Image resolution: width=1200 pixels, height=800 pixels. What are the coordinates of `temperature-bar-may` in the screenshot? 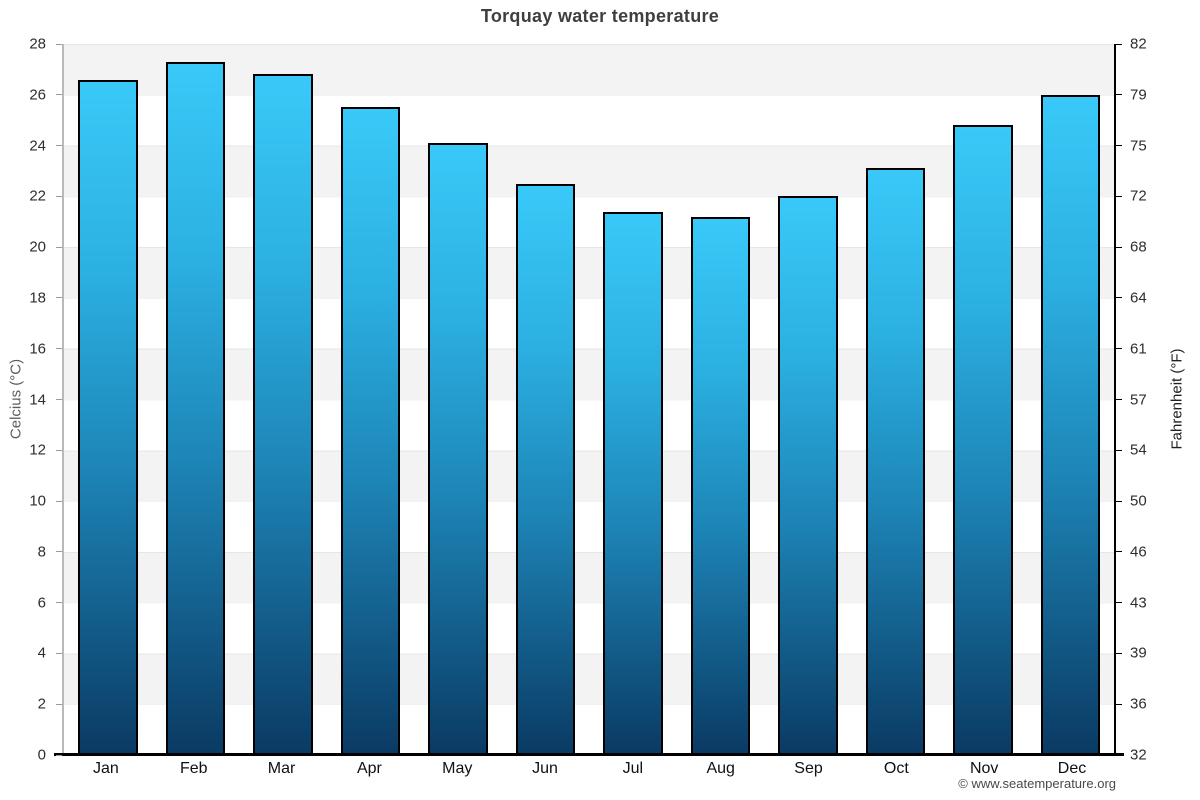 It's located at (458, 449).